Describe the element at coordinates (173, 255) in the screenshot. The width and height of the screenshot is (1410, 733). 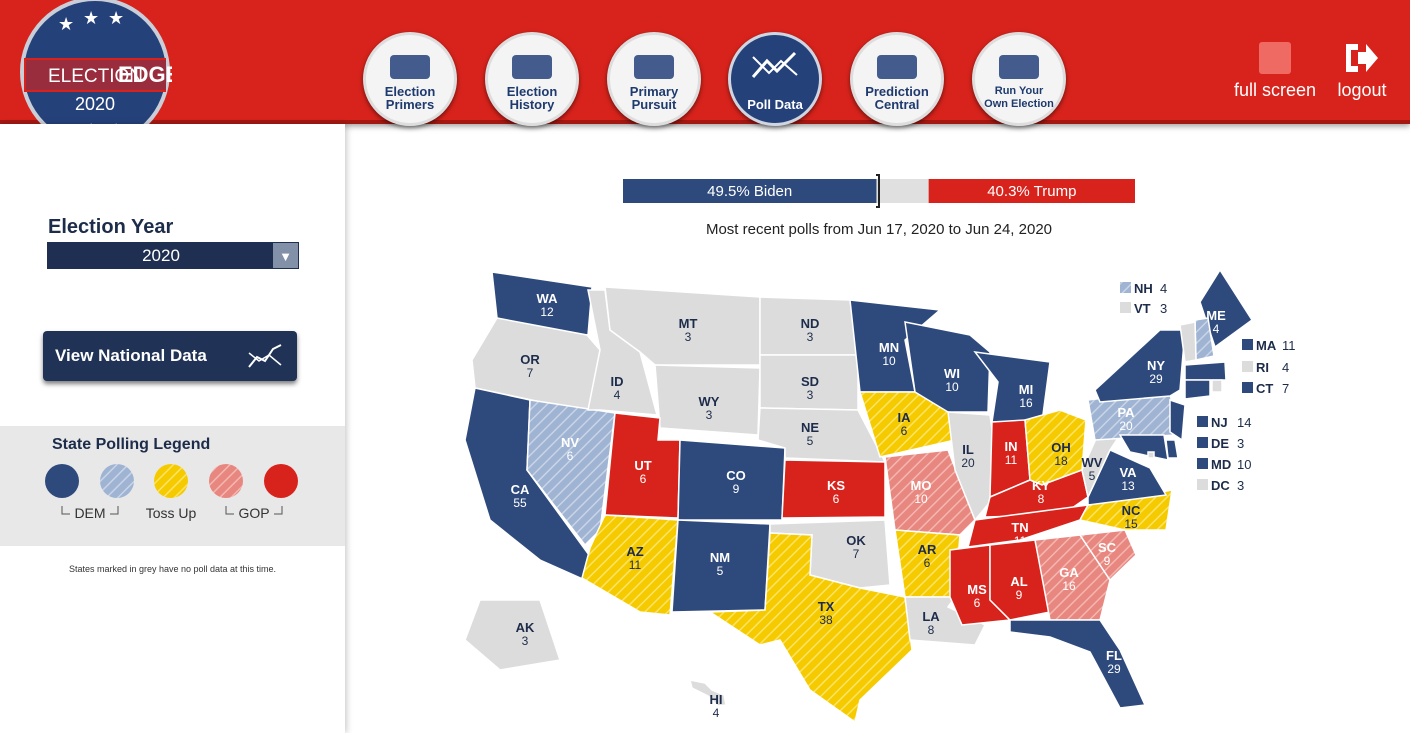
I see `year-select: 2020 ▼` at that location.